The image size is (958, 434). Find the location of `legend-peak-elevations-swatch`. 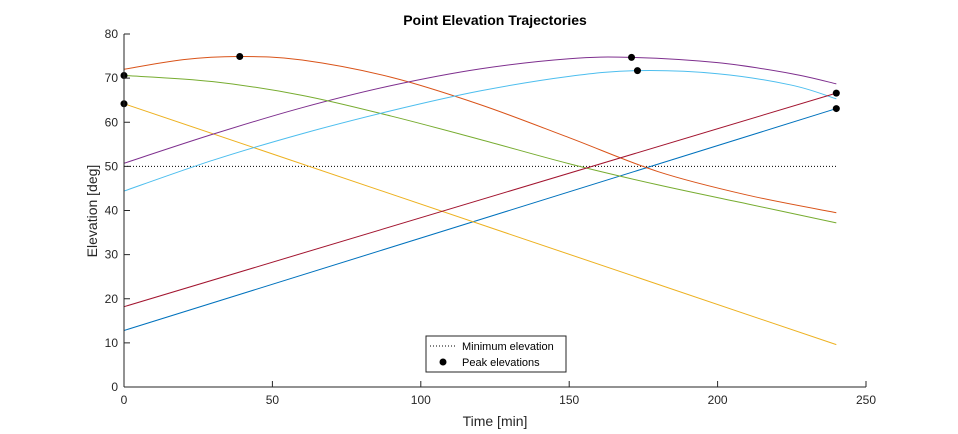

legend-peak-elevations-swatch is located at coordinates (443, 362).